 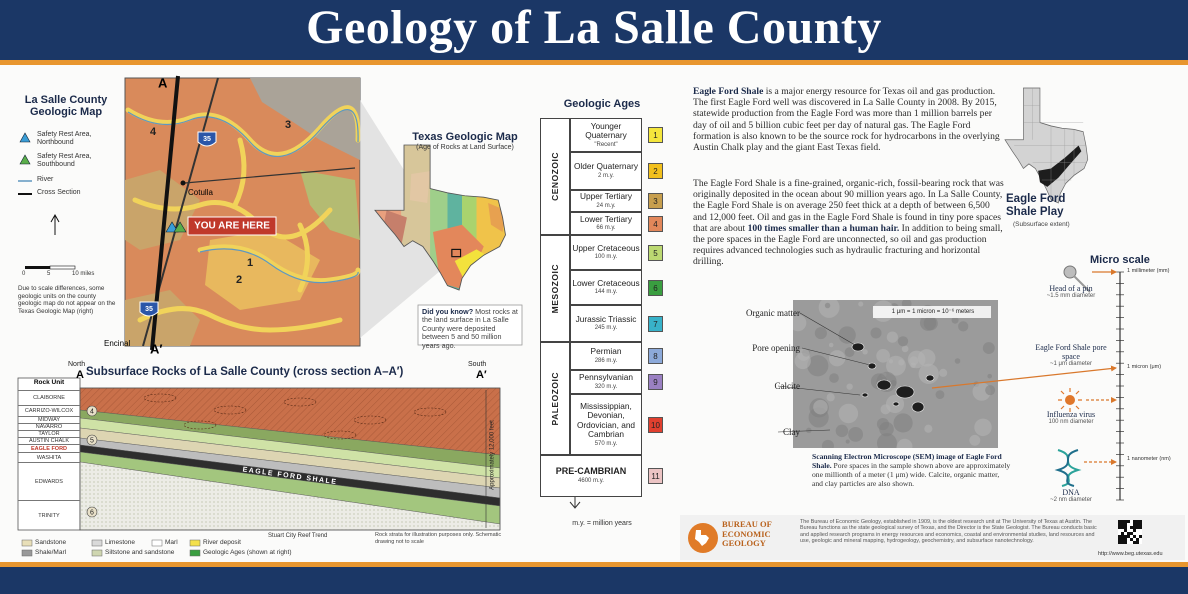 I want to click on strata-dots, so click(x=290, y=496).